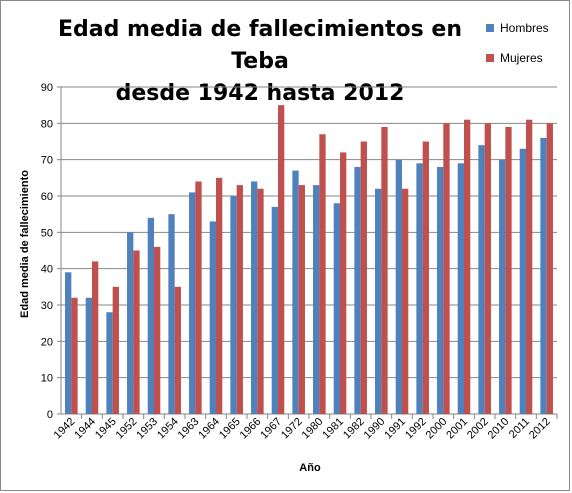  What do you see at coordinates (357, 290) in the screenshot?
I see `bar-hombres-1982` at bounding box center [357, 290].